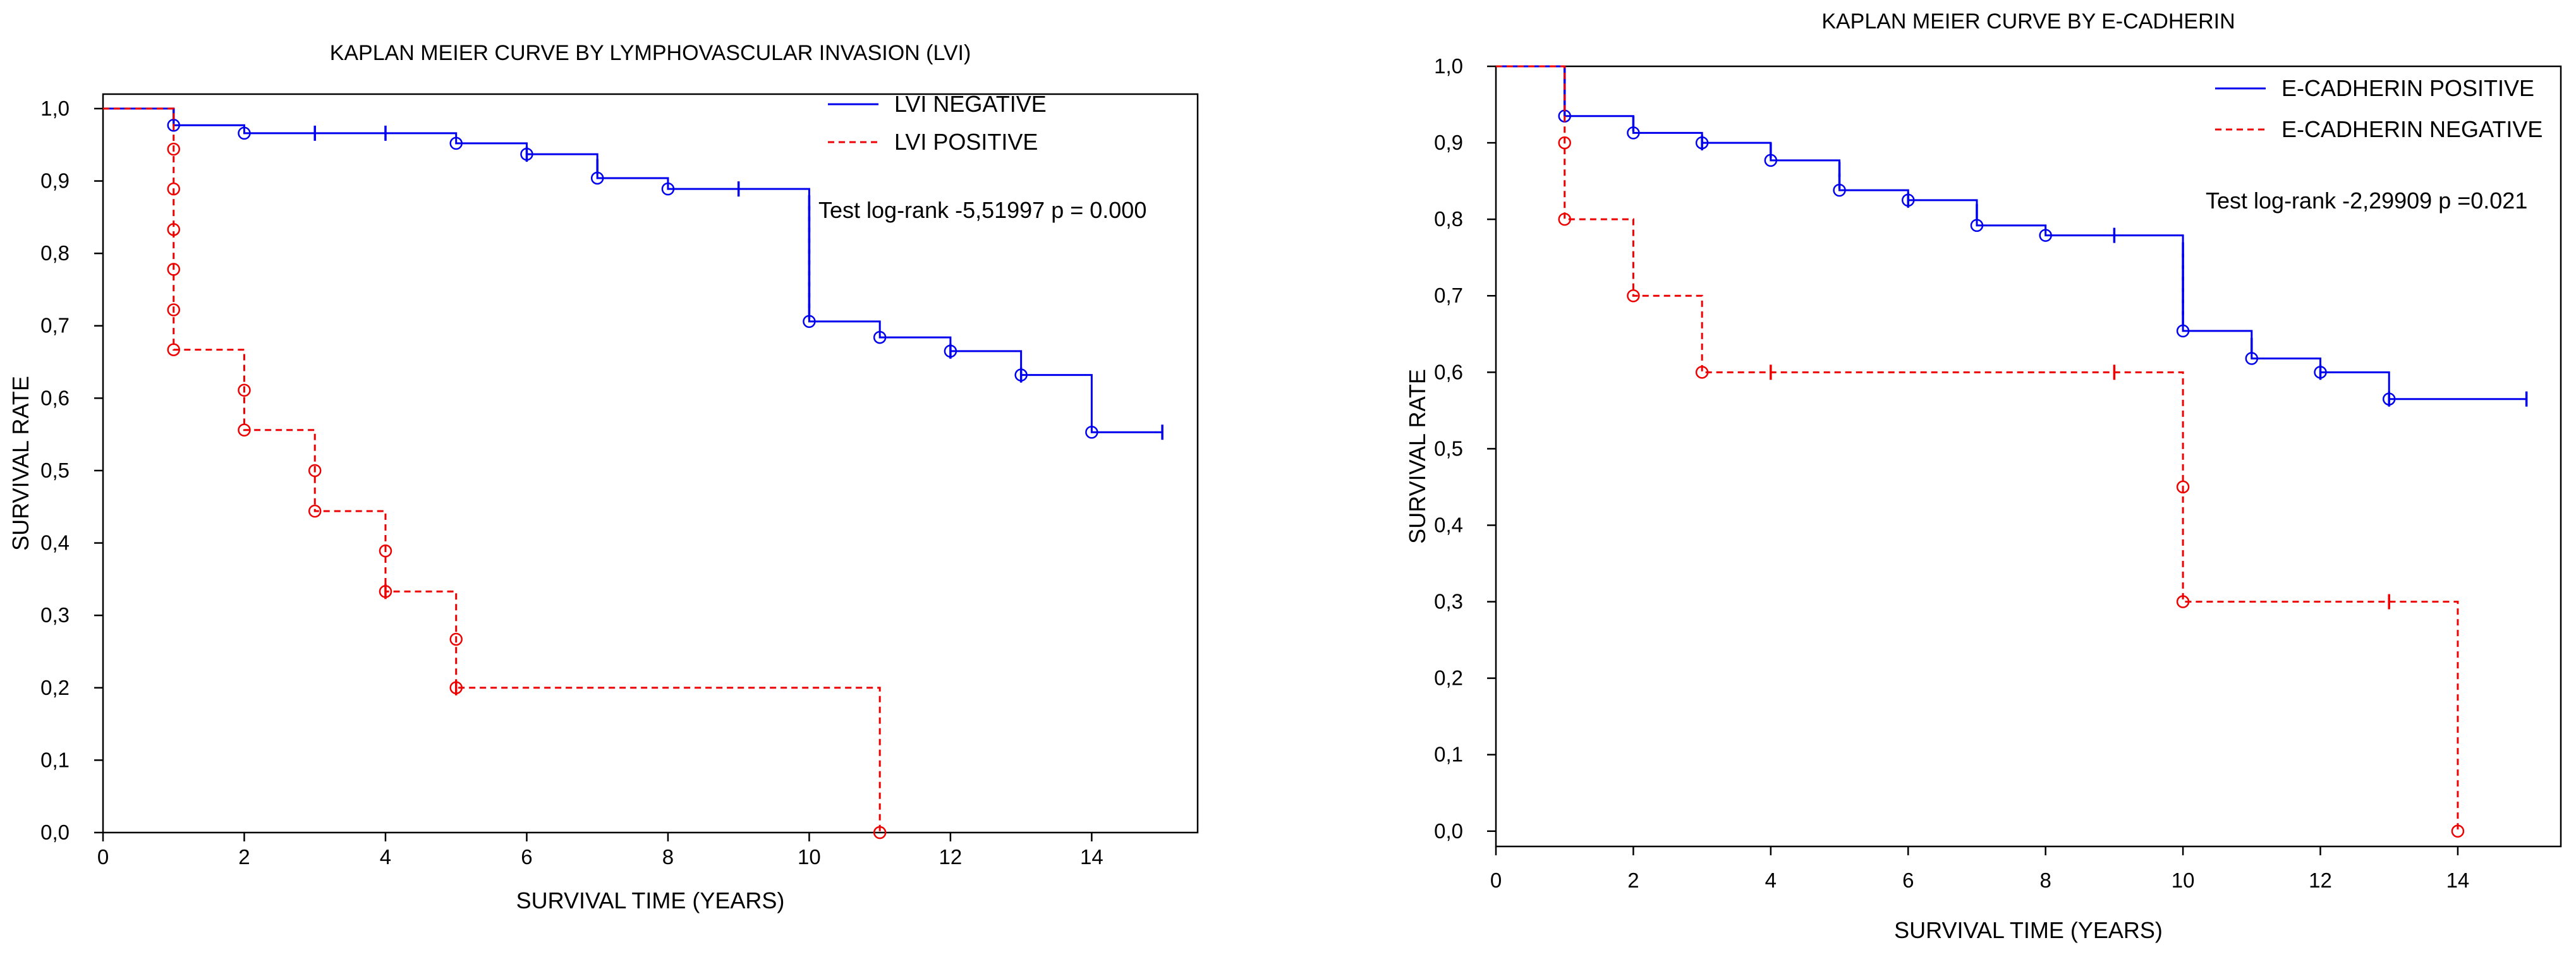 This screenshot has width=2576, height=957. I want to click on series-e-cadherin-positive: E-CADHERIN POSITIVE, so click(2015, 236).